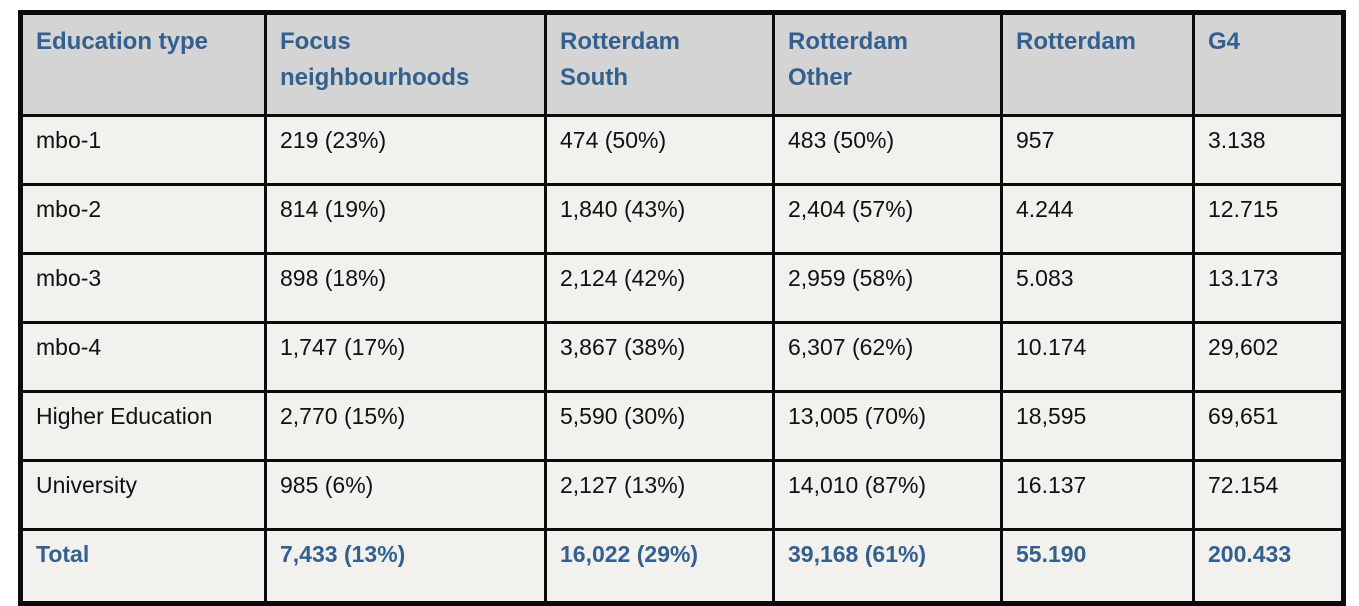 This screenshot has height=606, width=1359. I want to click on table-cell: 4.244, so click(1097, 219).